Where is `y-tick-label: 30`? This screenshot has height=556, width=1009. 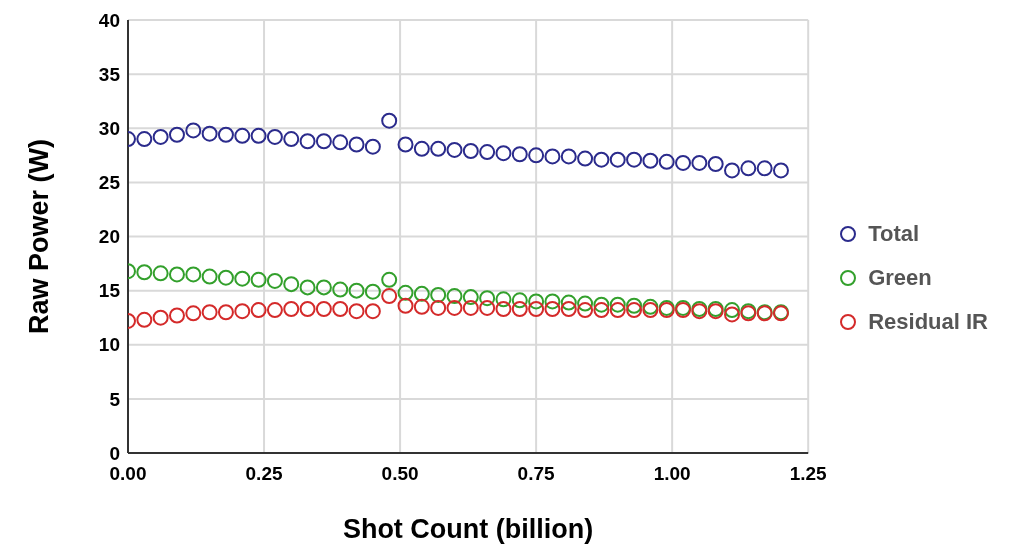
y-tick-label: 30 is located at coordinates (109, 128).